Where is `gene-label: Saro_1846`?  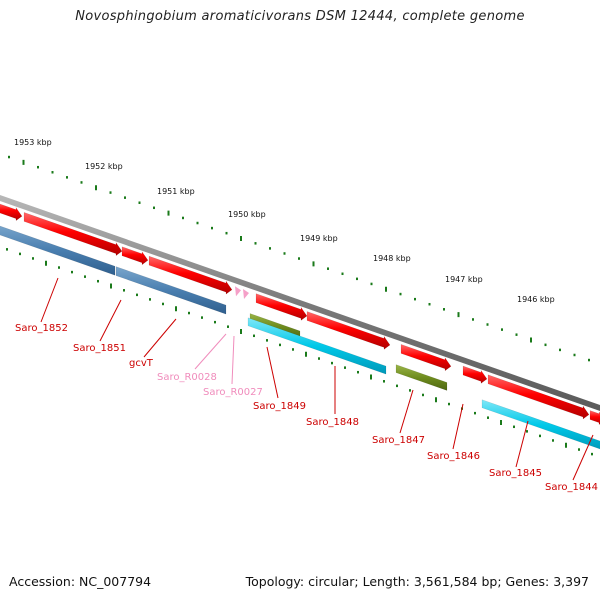
gene-label: Saro_1846 is located at coordinates (453, 456).